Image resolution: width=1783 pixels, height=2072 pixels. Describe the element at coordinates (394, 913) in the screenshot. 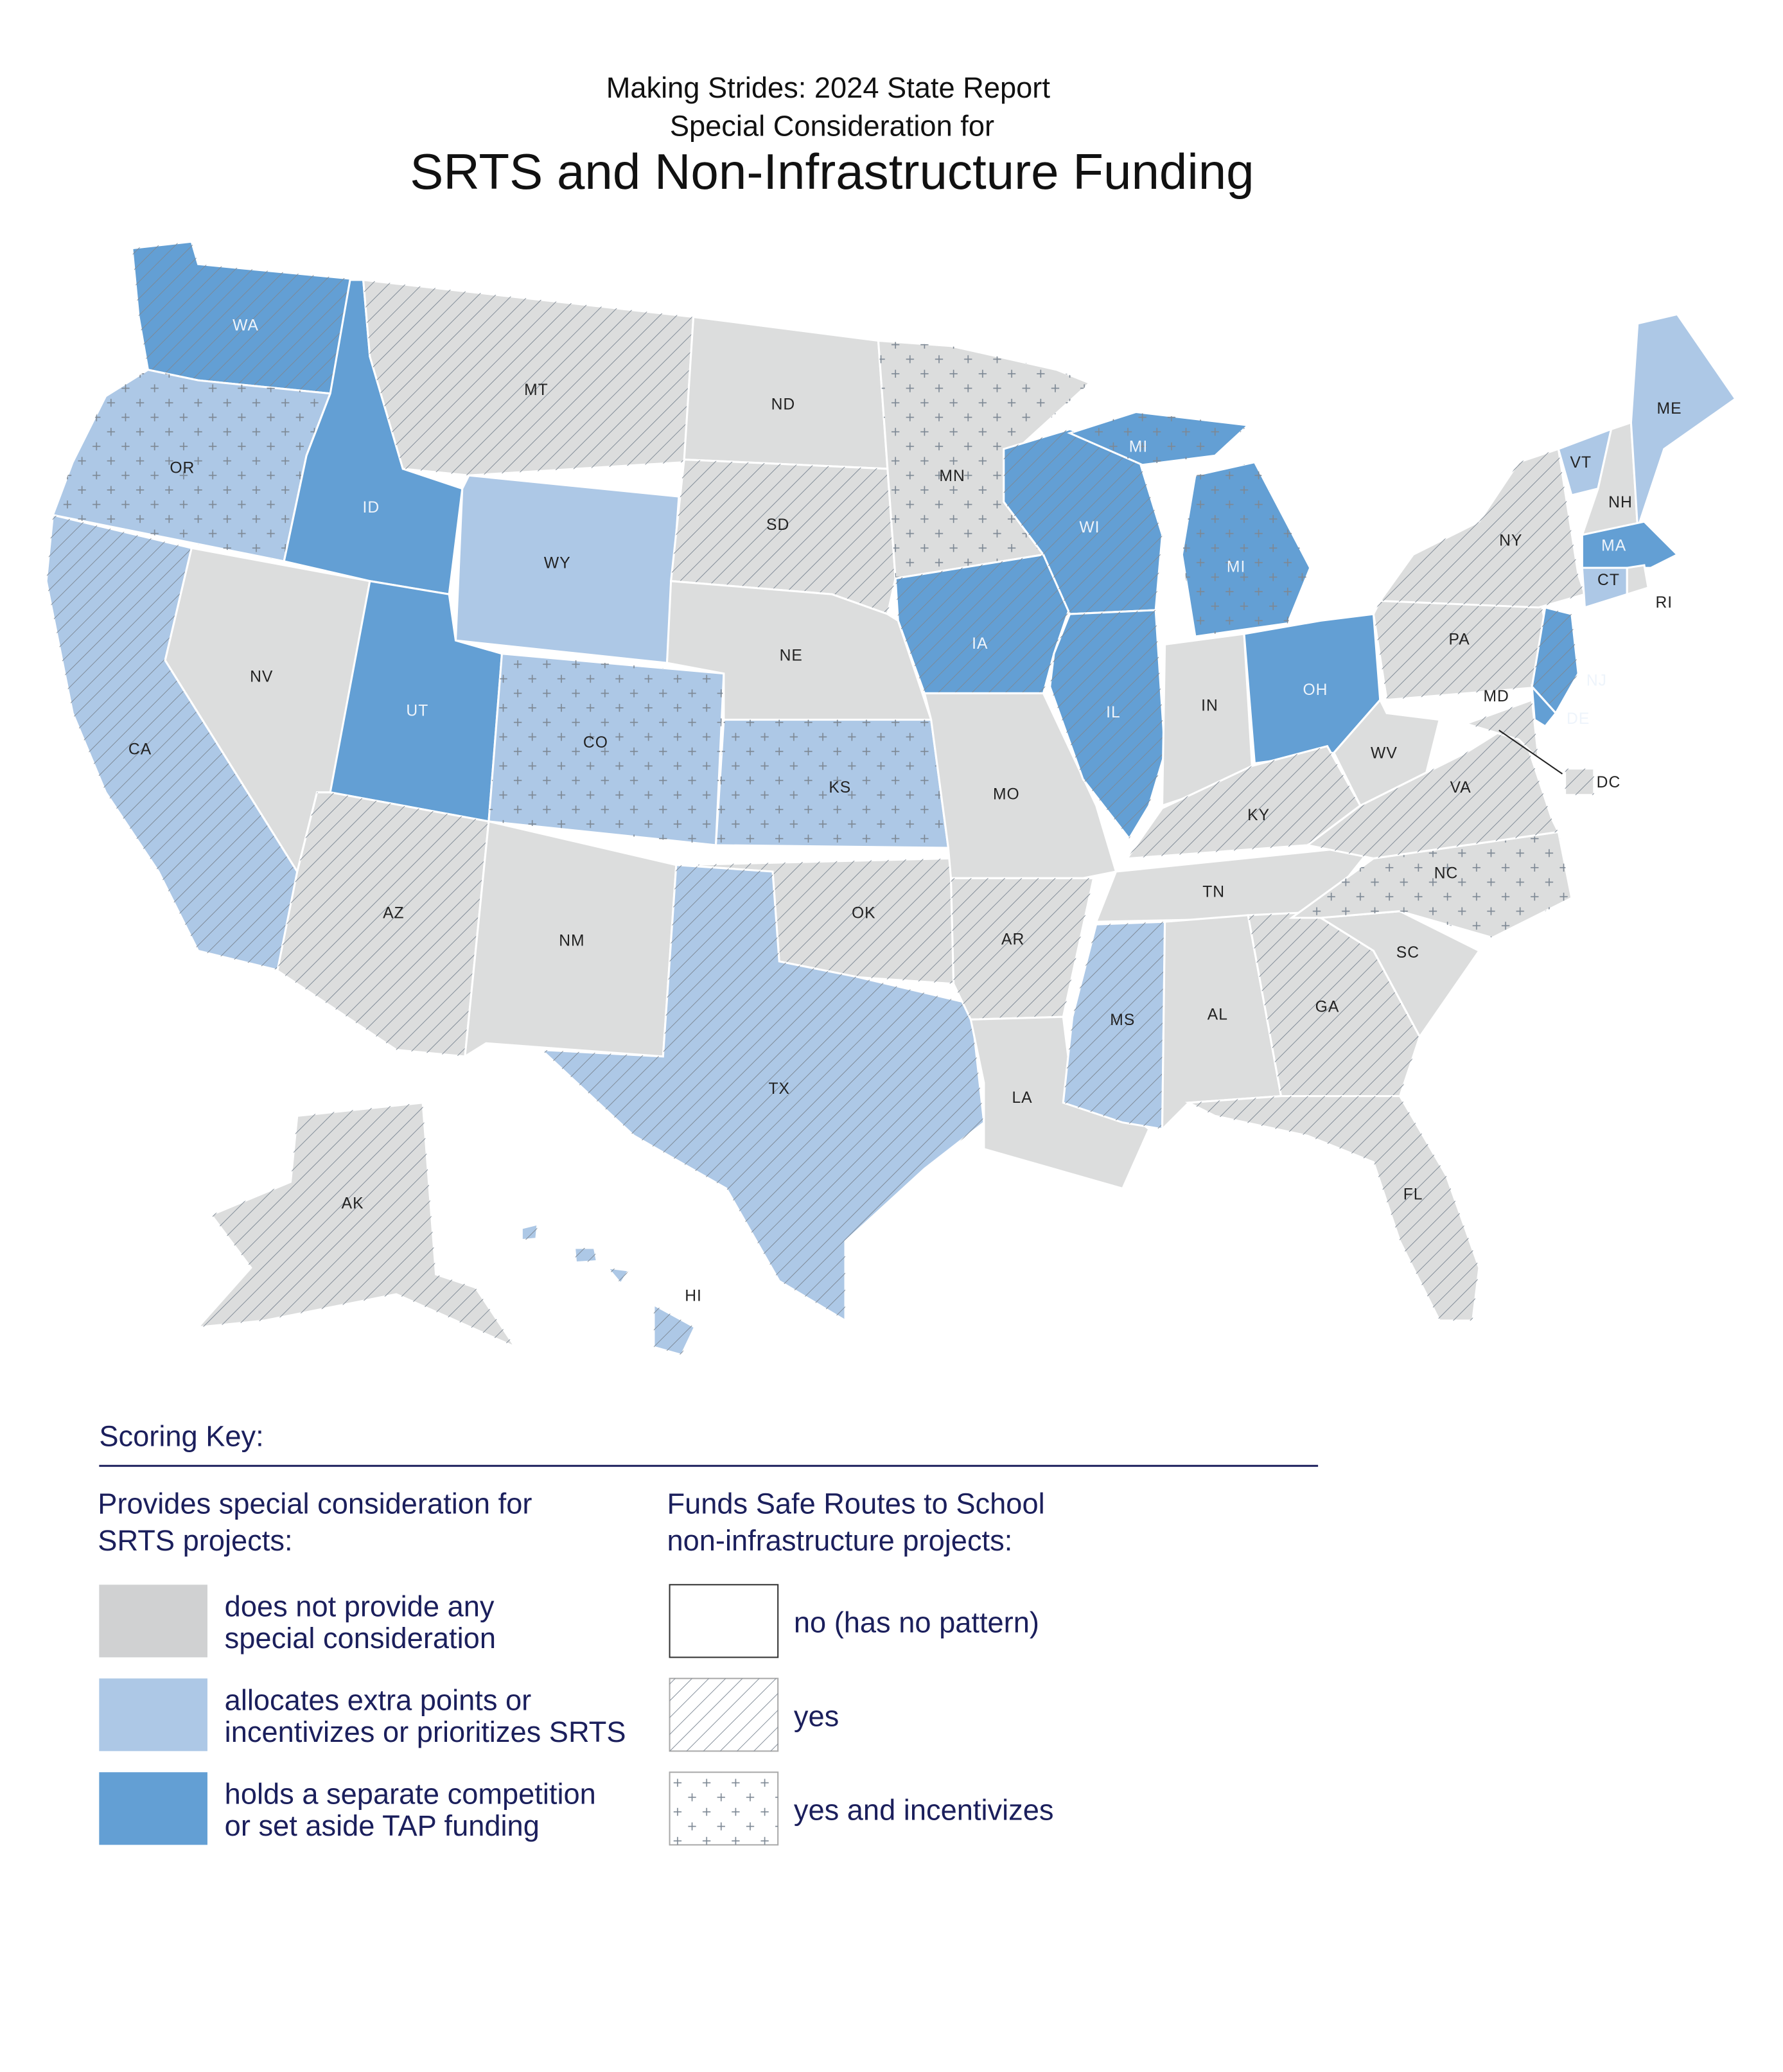

I see `state-label: AZ` at that location.